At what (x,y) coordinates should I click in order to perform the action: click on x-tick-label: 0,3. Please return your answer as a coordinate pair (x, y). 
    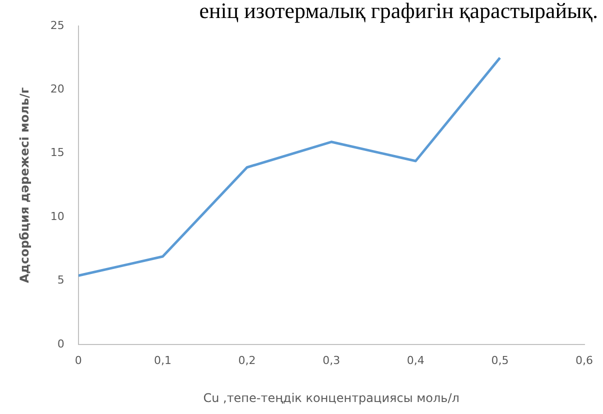
    Looking at the image, I should click on (331, 360).